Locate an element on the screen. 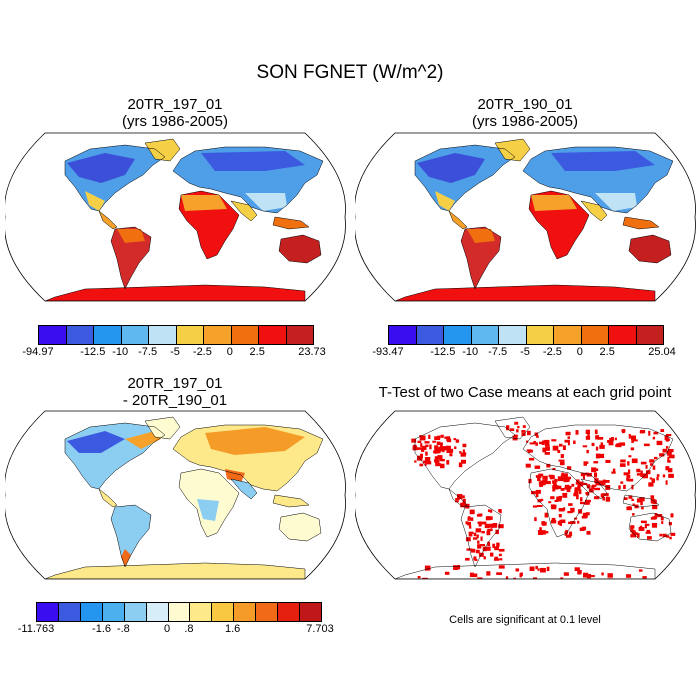 The width and height of the screenshot is (700, 700). panel-3-title-line2: - 20TR_190_01 is located at coordinates (175, 400).